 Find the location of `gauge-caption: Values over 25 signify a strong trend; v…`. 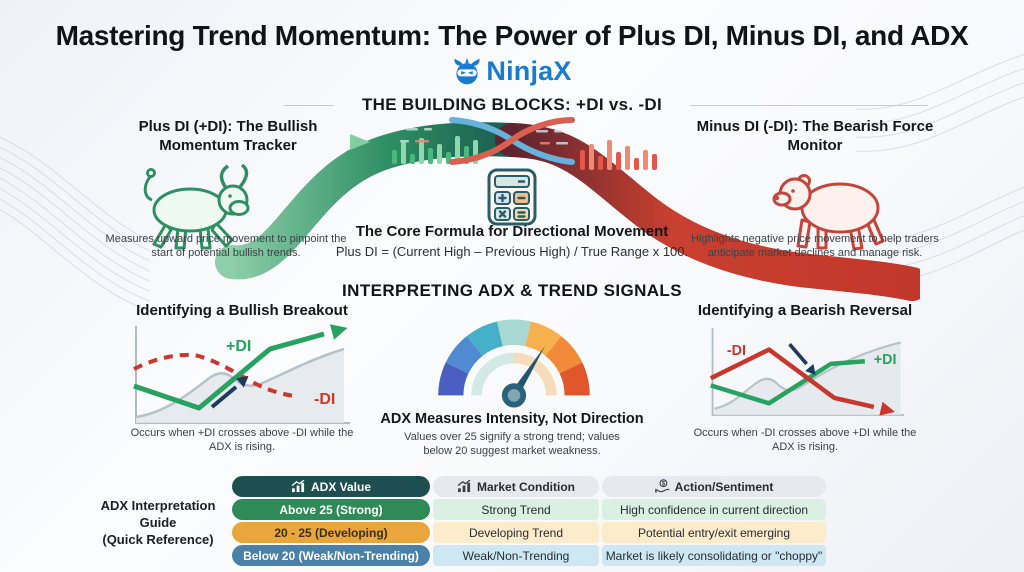

gauge-caption: Values over 25 signify a strong trend; v… is located at coordinates (512, 444).